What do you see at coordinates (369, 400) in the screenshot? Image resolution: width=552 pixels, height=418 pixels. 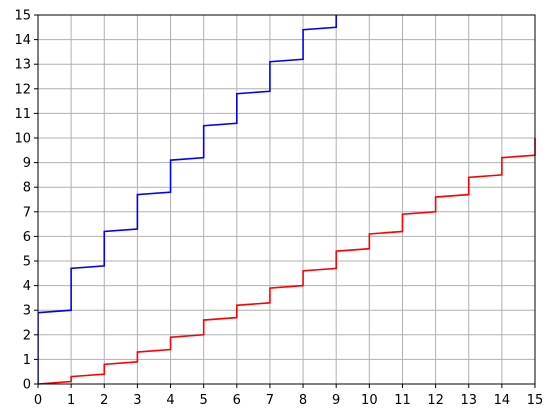 I see `x-tick-label: 10` at bounding box center [369, 400].